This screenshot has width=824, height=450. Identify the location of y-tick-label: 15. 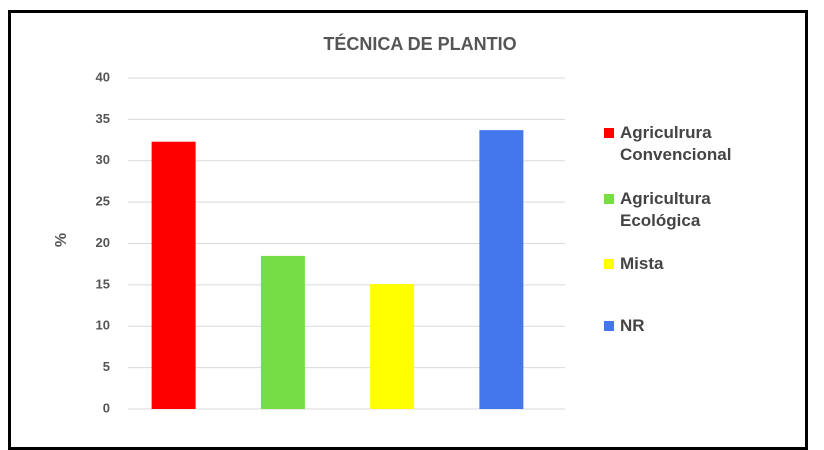
(103, 283).